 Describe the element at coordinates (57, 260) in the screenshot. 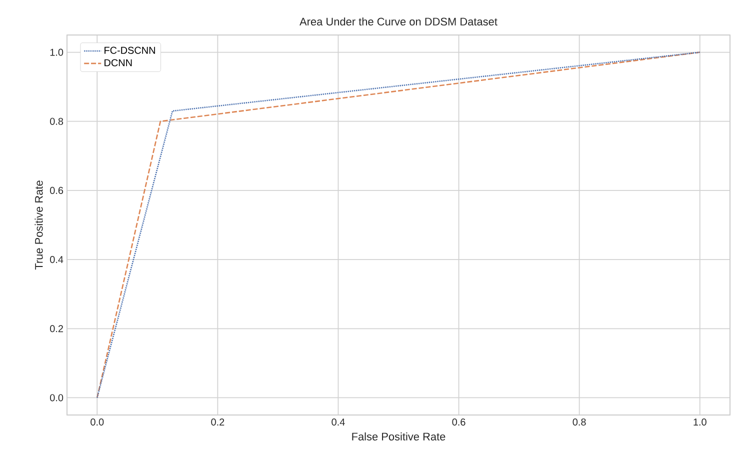

I see `y-tick-label: 0.4` at that location.